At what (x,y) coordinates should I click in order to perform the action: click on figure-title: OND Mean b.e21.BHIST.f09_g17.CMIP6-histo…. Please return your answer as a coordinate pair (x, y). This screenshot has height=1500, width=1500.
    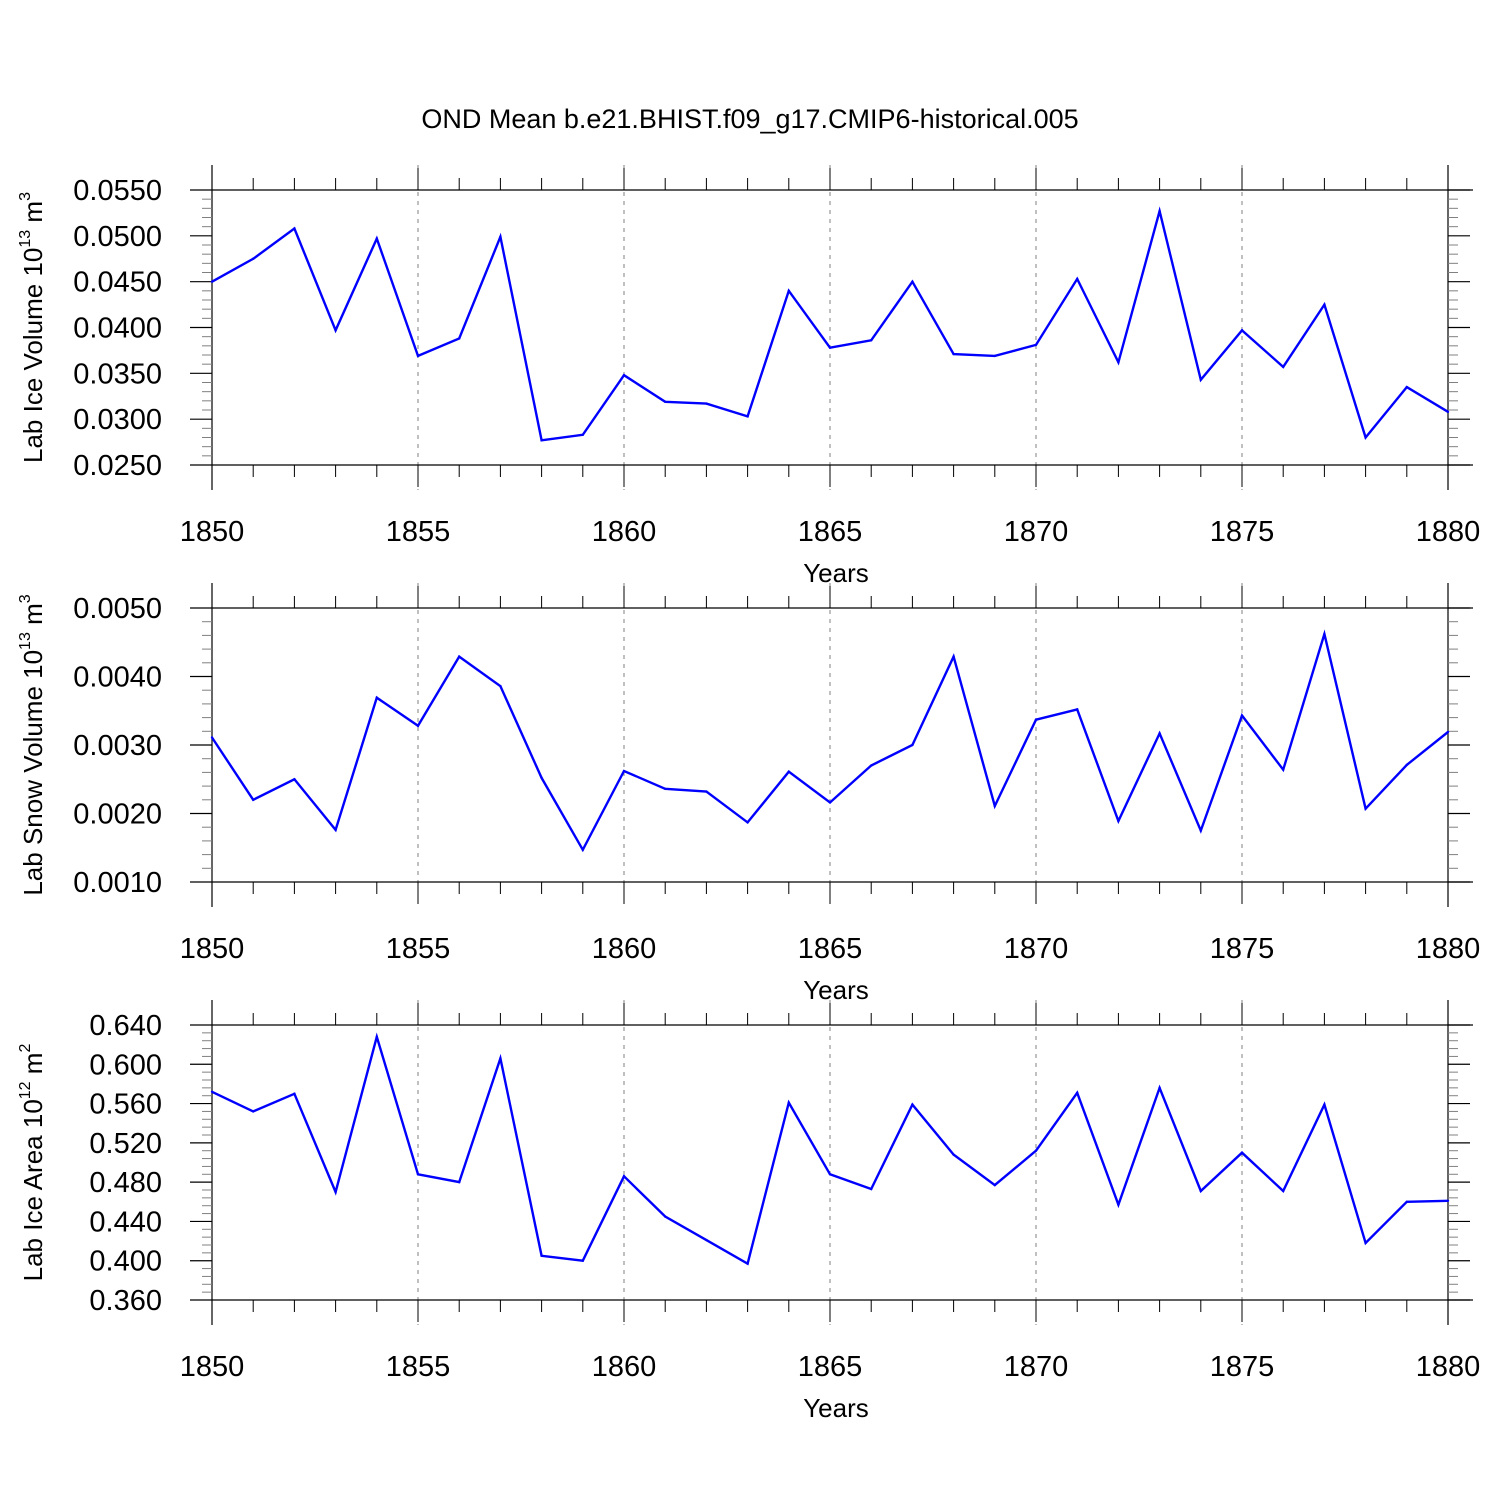
    Looking at the image, I should click on (749, 119).